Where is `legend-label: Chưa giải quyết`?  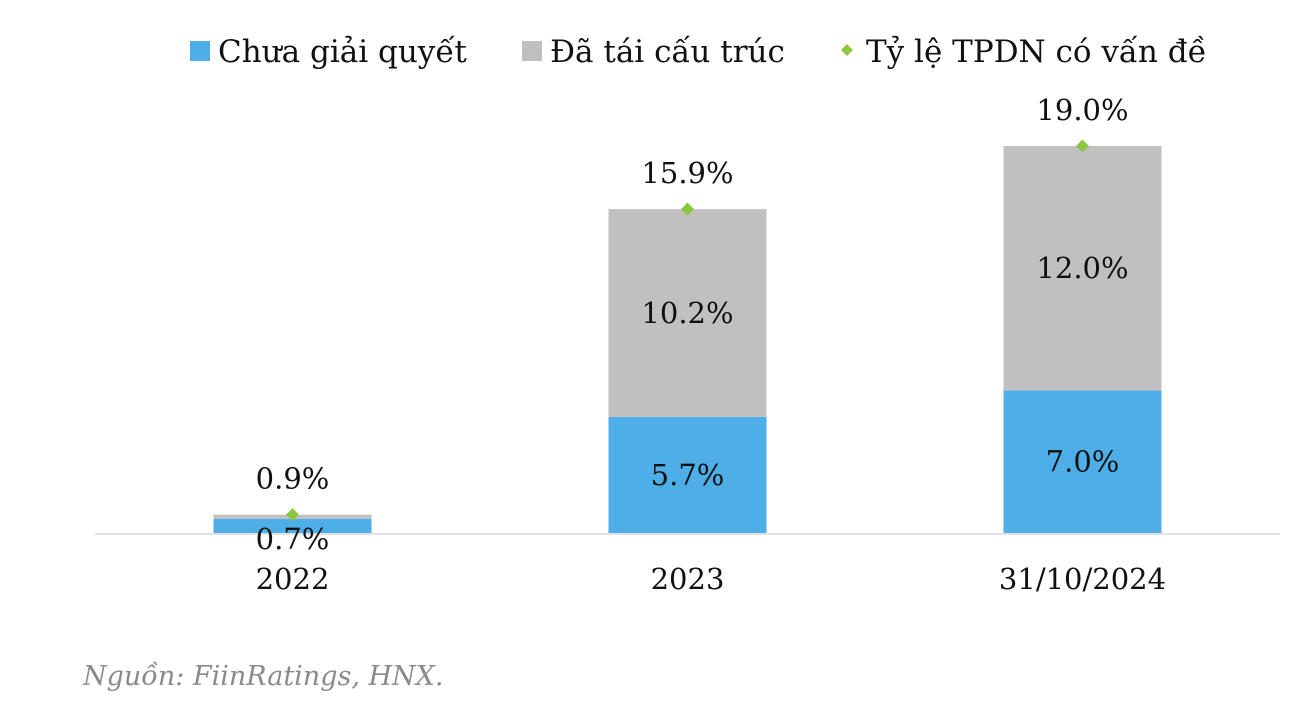 legend-label: Chưa giải quyết is located at coordinates (342, 52).